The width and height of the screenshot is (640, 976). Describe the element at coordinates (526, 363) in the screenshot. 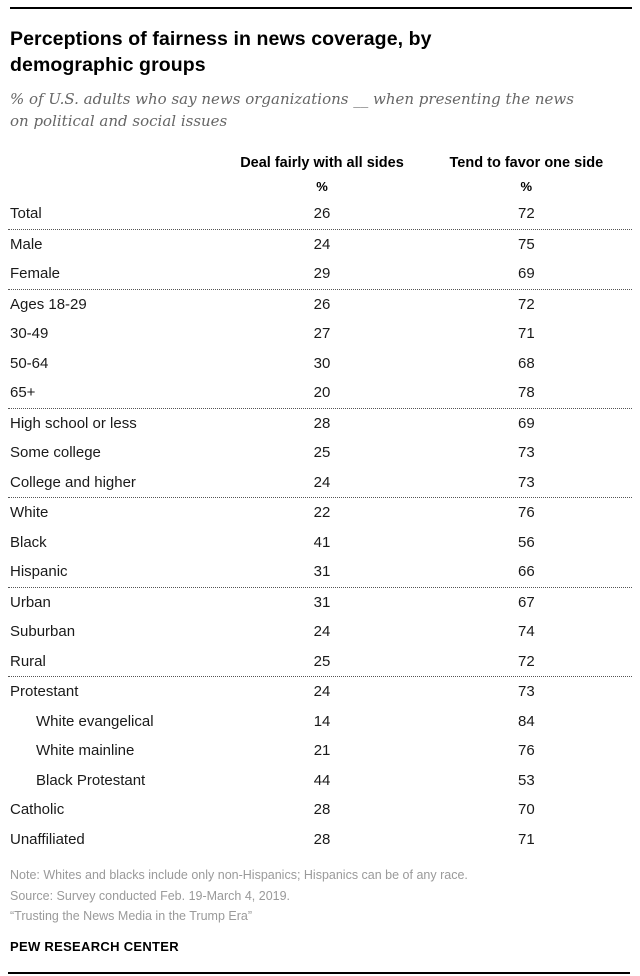

I see `row-value-tend-favor: 68` at that location.